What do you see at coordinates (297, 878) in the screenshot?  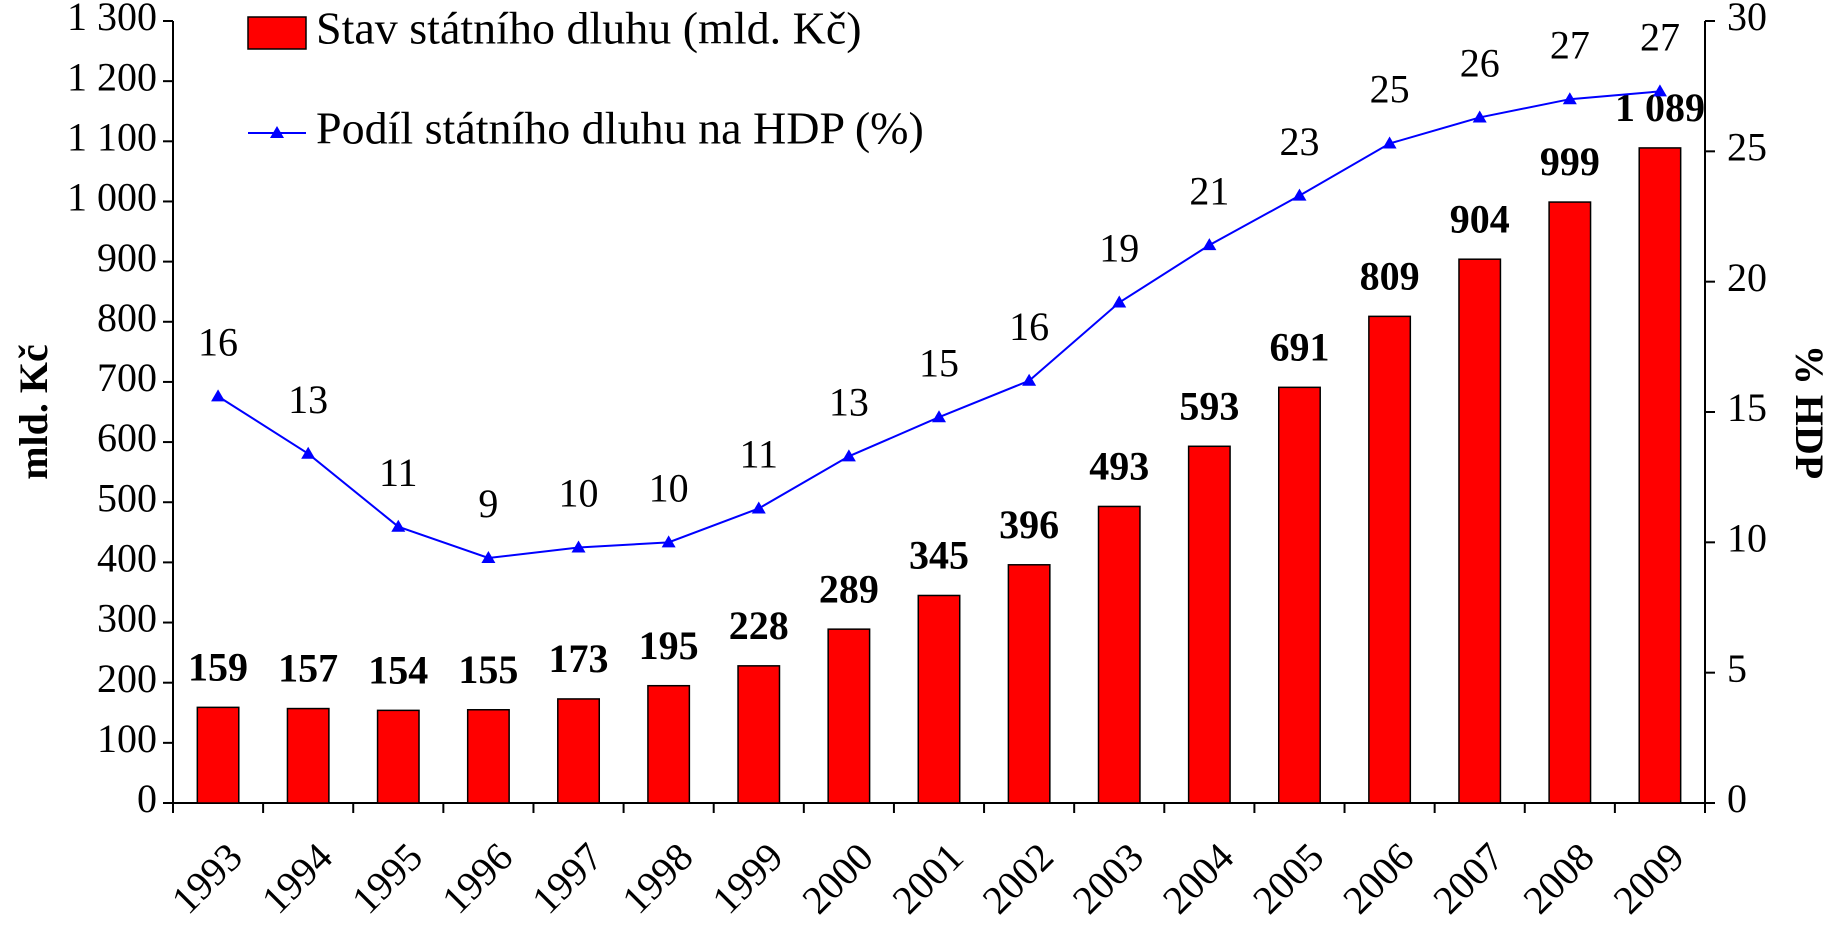 I see `x-tick-label: 1994` at bounding box center [297, 878].